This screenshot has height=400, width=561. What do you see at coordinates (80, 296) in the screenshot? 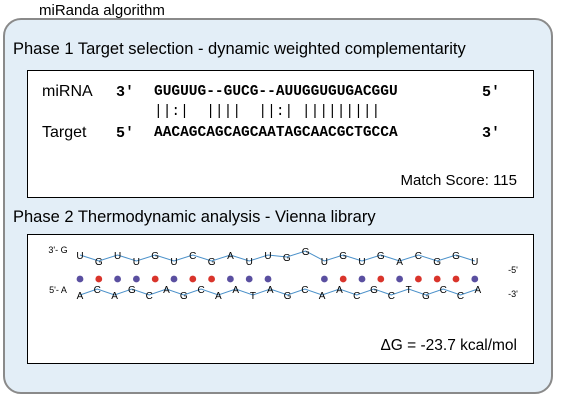
I see `bottom-base-0: A` at bounding box center [80, 296].